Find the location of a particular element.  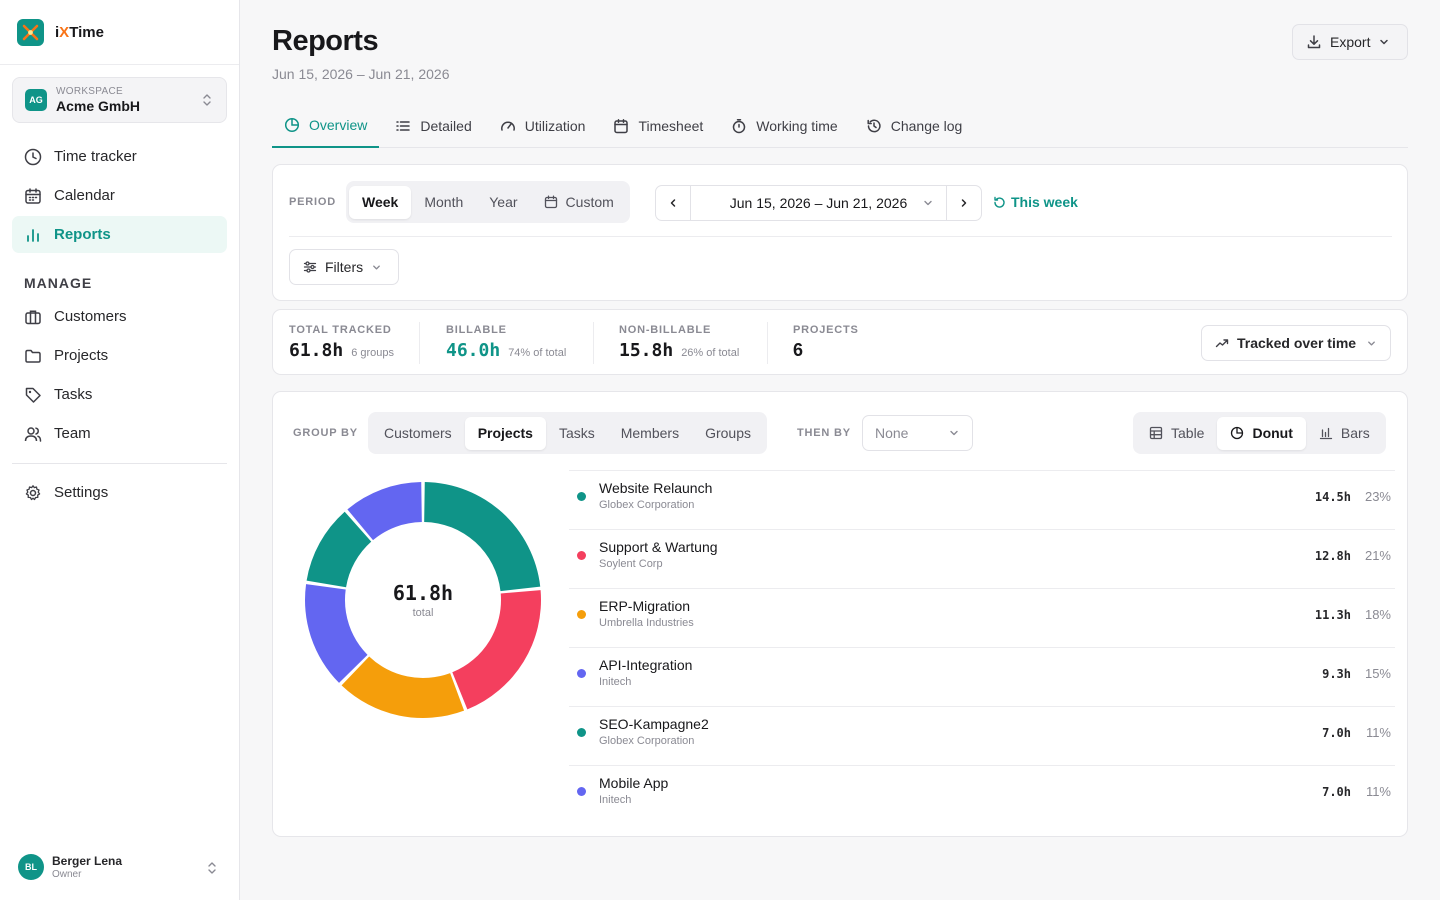

next-period-button is located at coordinates (964, 203).